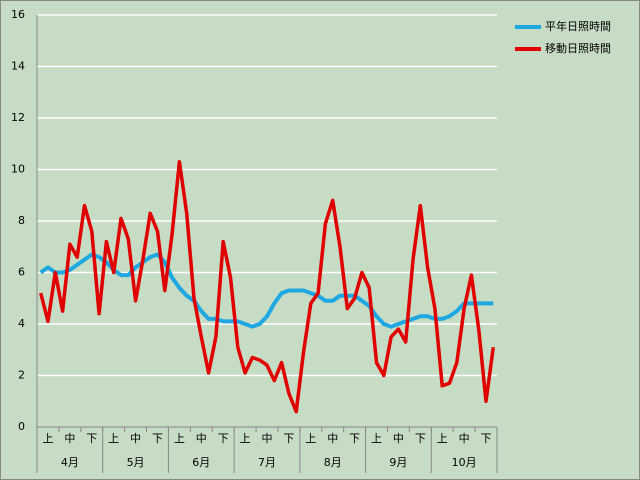 The image size is (640, 480). Describe the element at coordinates (18, 14) in the screenshot. I see `y-tick-label: 16` at that location.